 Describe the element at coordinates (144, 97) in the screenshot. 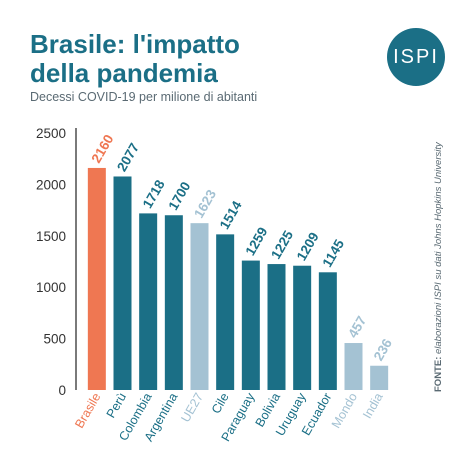

I see `chart-subtitle: Decessi COVID-19 per milione di abitanti` at that location.